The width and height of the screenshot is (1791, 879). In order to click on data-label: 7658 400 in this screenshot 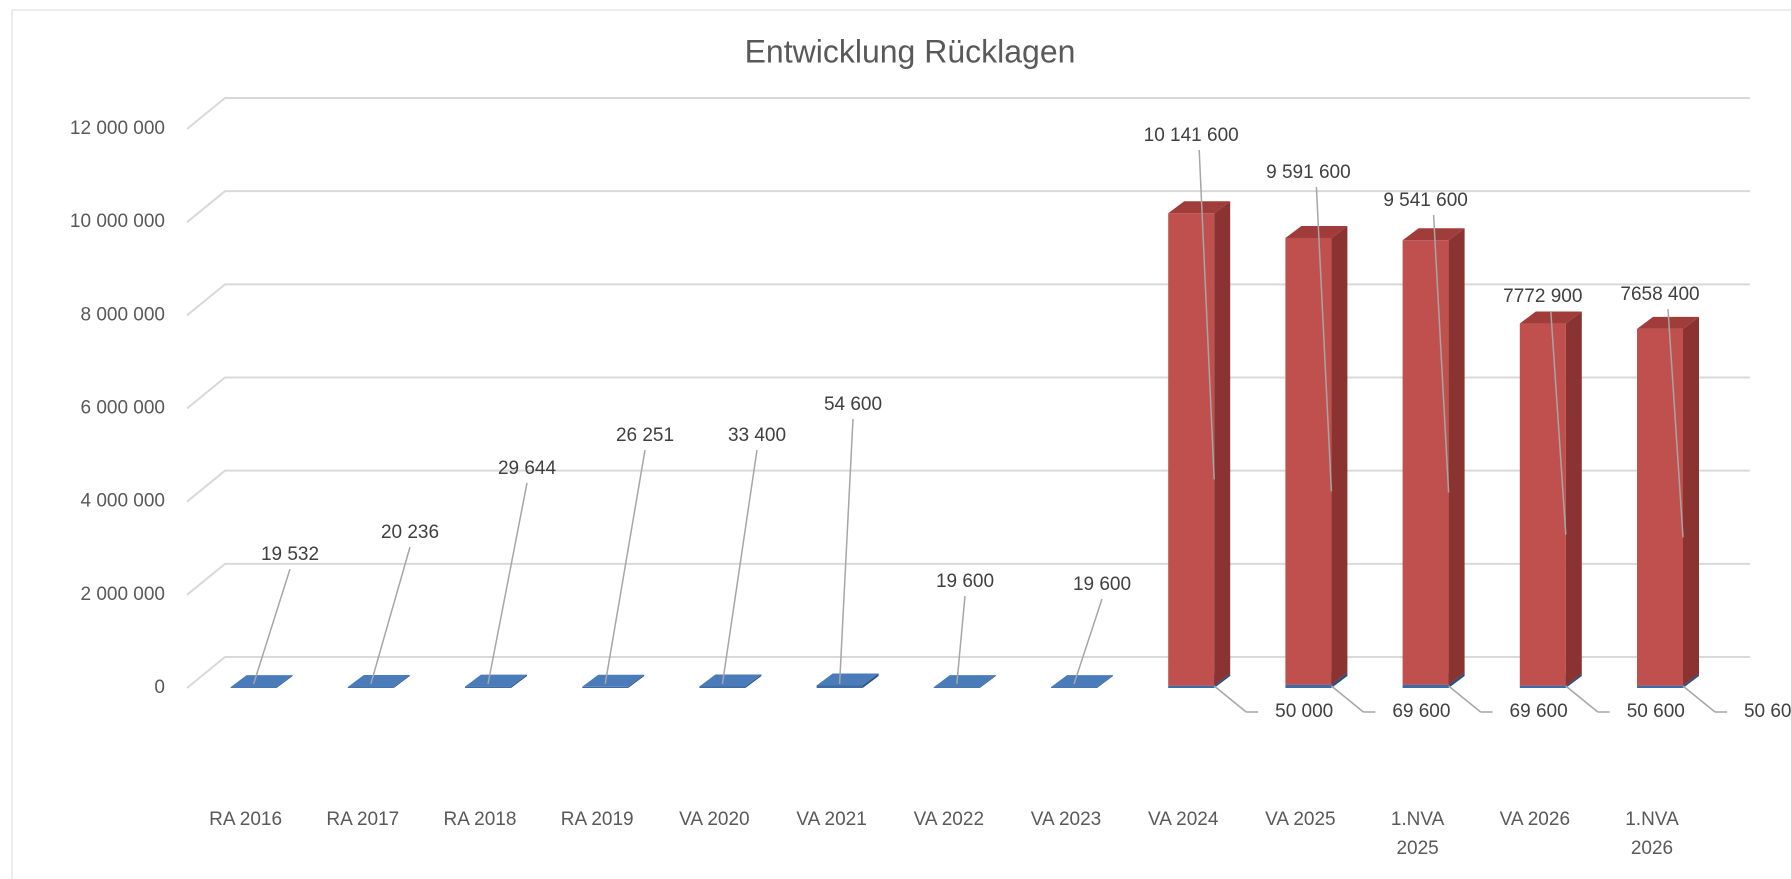, I will do `click(1659, 294)`.